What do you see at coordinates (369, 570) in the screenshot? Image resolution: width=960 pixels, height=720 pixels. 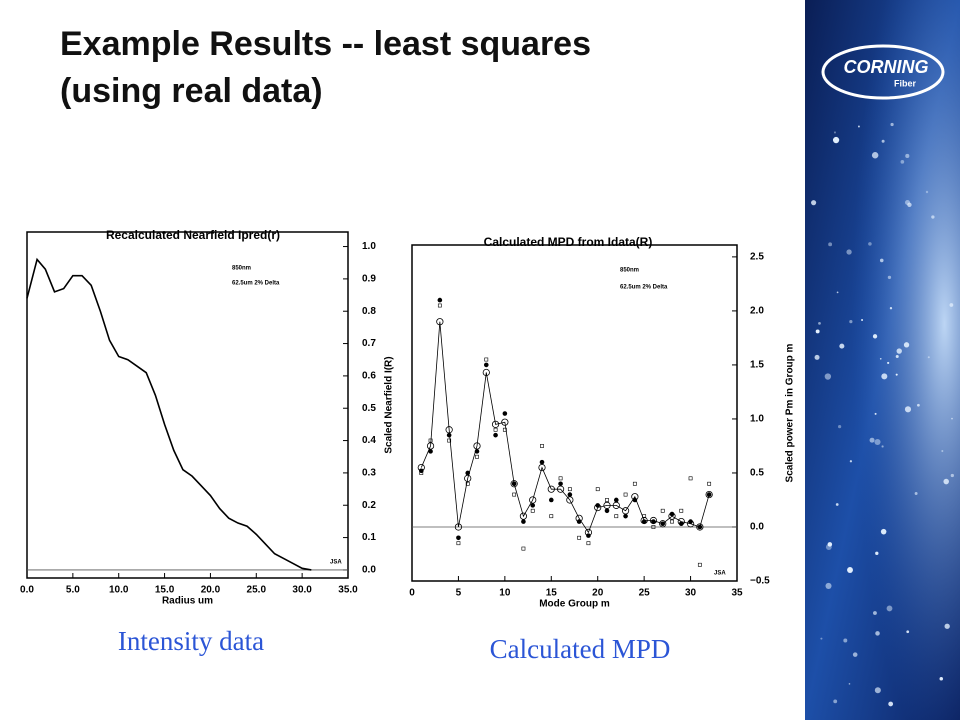 I see `y-tick-label: 0.0` at bounding box center [369, 570].